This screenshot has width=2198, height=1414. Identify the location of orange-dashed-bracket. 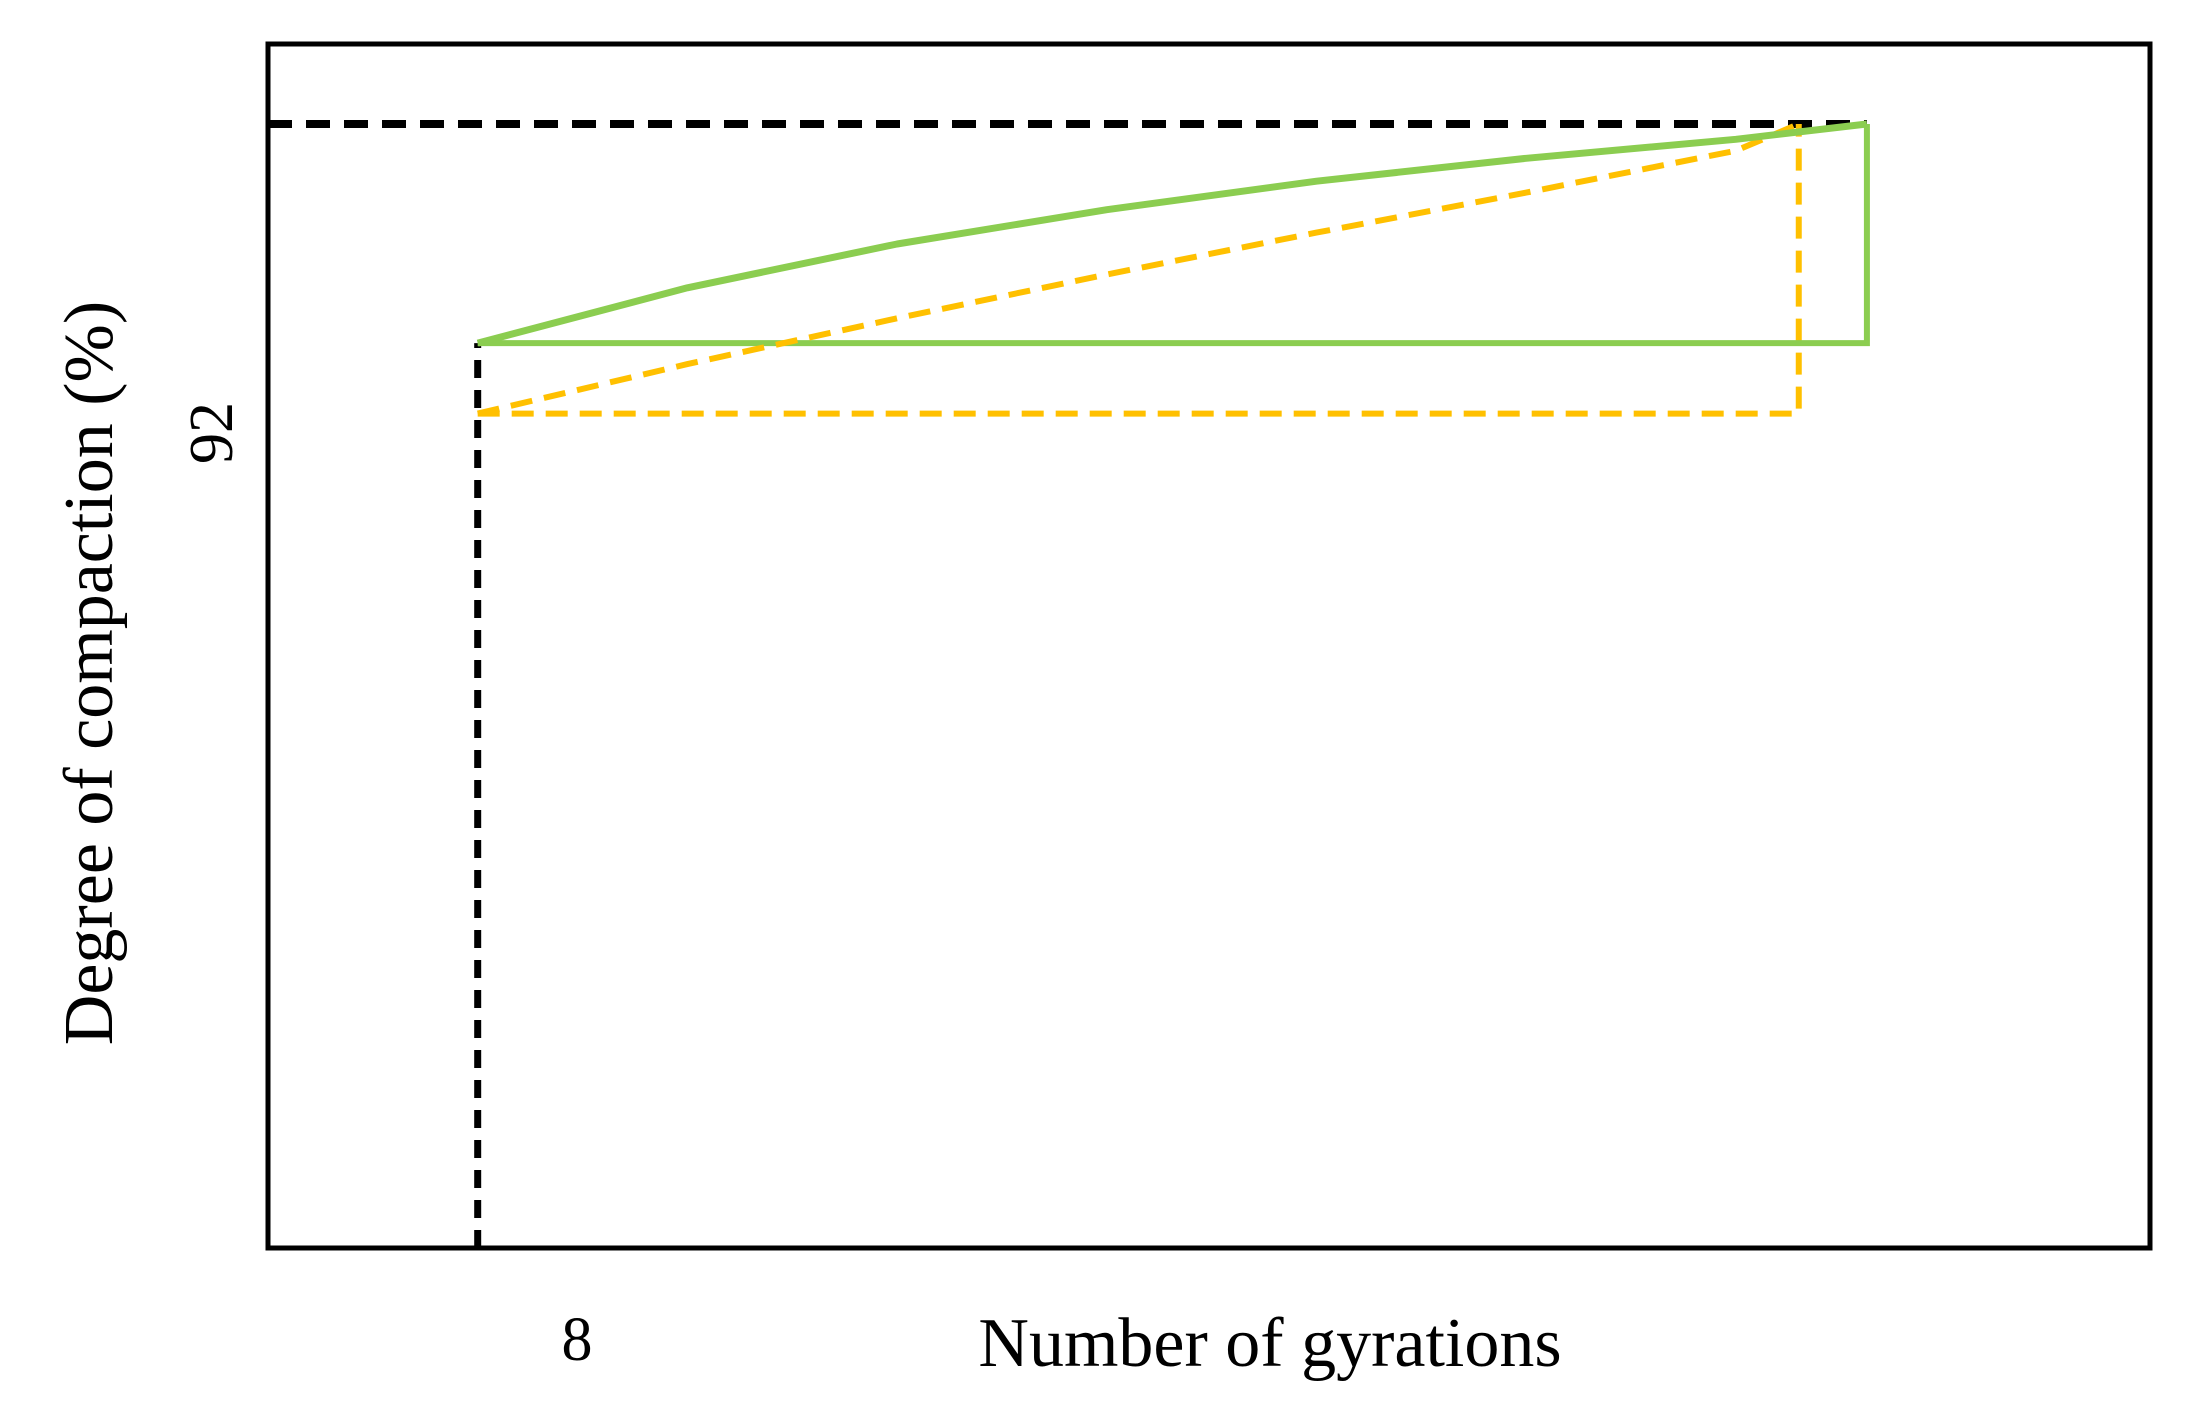
(1139, 270).